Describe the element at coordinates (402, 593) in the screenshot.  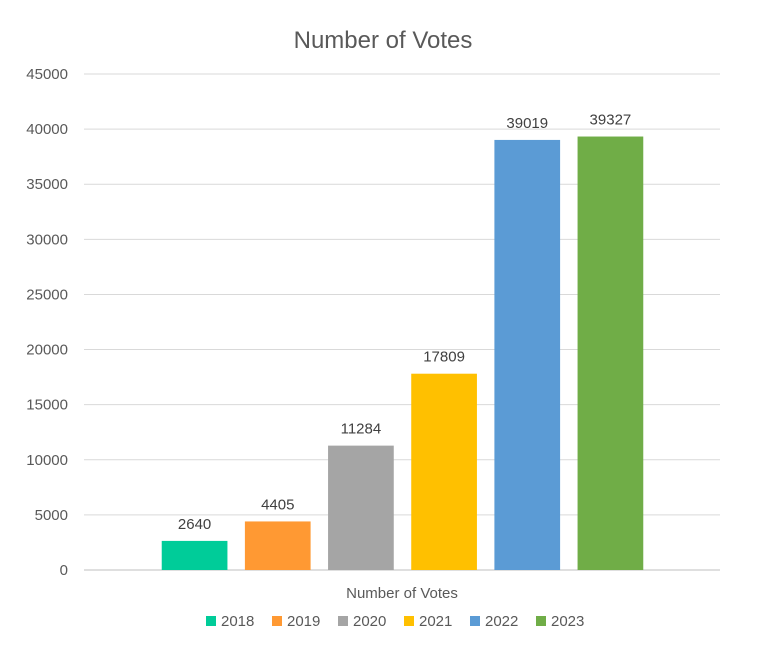
I see `x-axis-category-label: Number of Votes` at that location.